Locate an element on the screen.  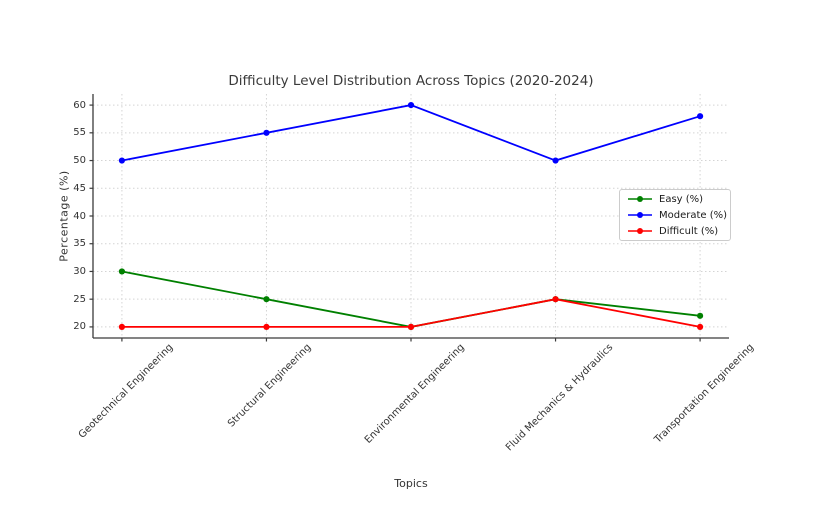
y-tick-label: 20 is located at coordinates (79, 327).